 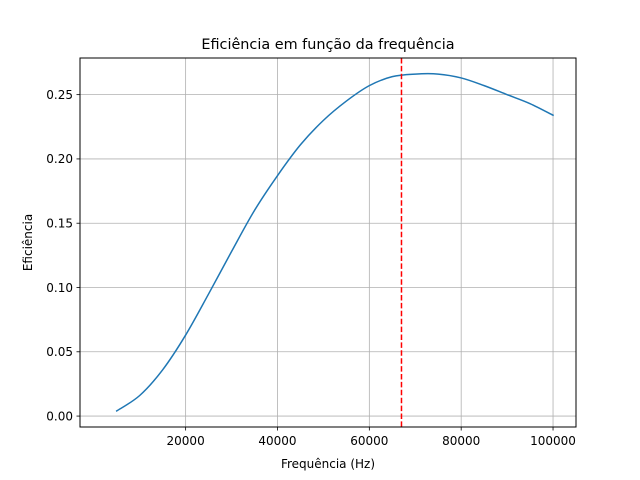 What do you see at coordinates (59, 159) in the screenshot?
I see `y-tick-label: 0.20` at bounding box center [59, 159].